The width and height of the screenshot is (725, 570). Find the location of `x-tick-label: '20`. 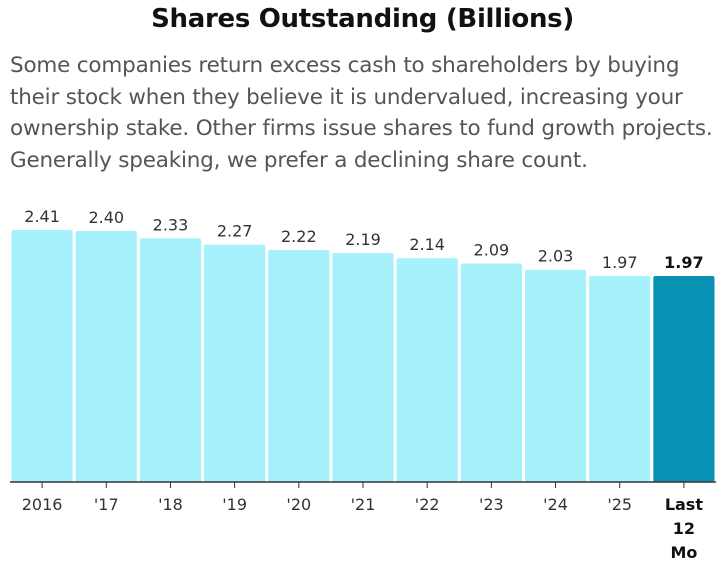

x-tick-label: '20 is located at coordinates (298, 504).